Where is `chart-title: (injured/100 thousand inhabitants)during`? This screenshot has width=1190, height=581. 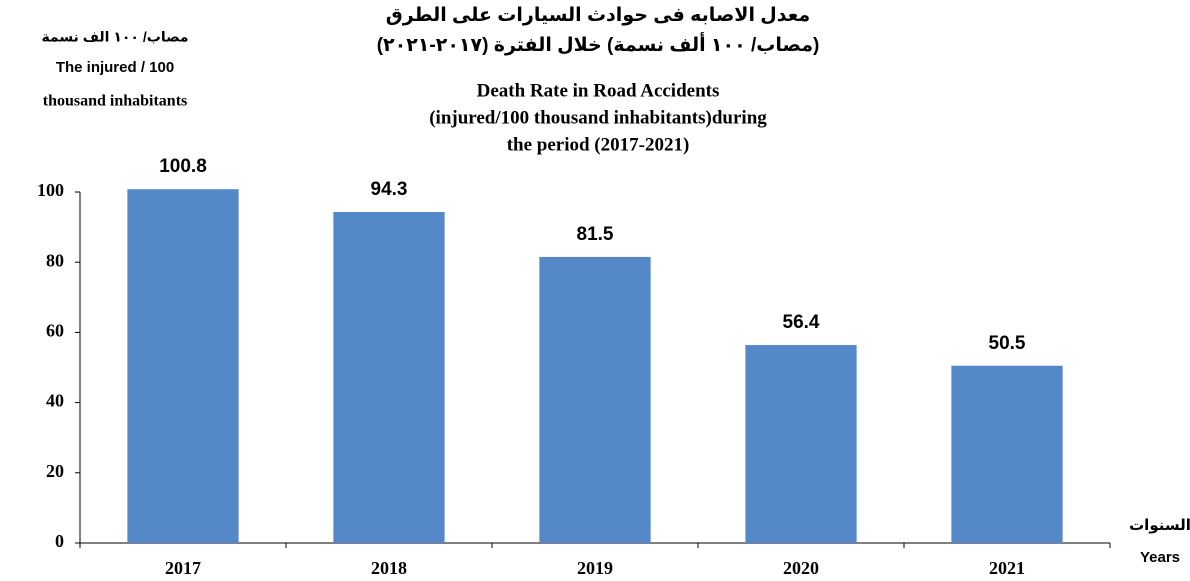
chart-title: (injured/100 thousand inhabitants)during is located at coordinates (598, 117).